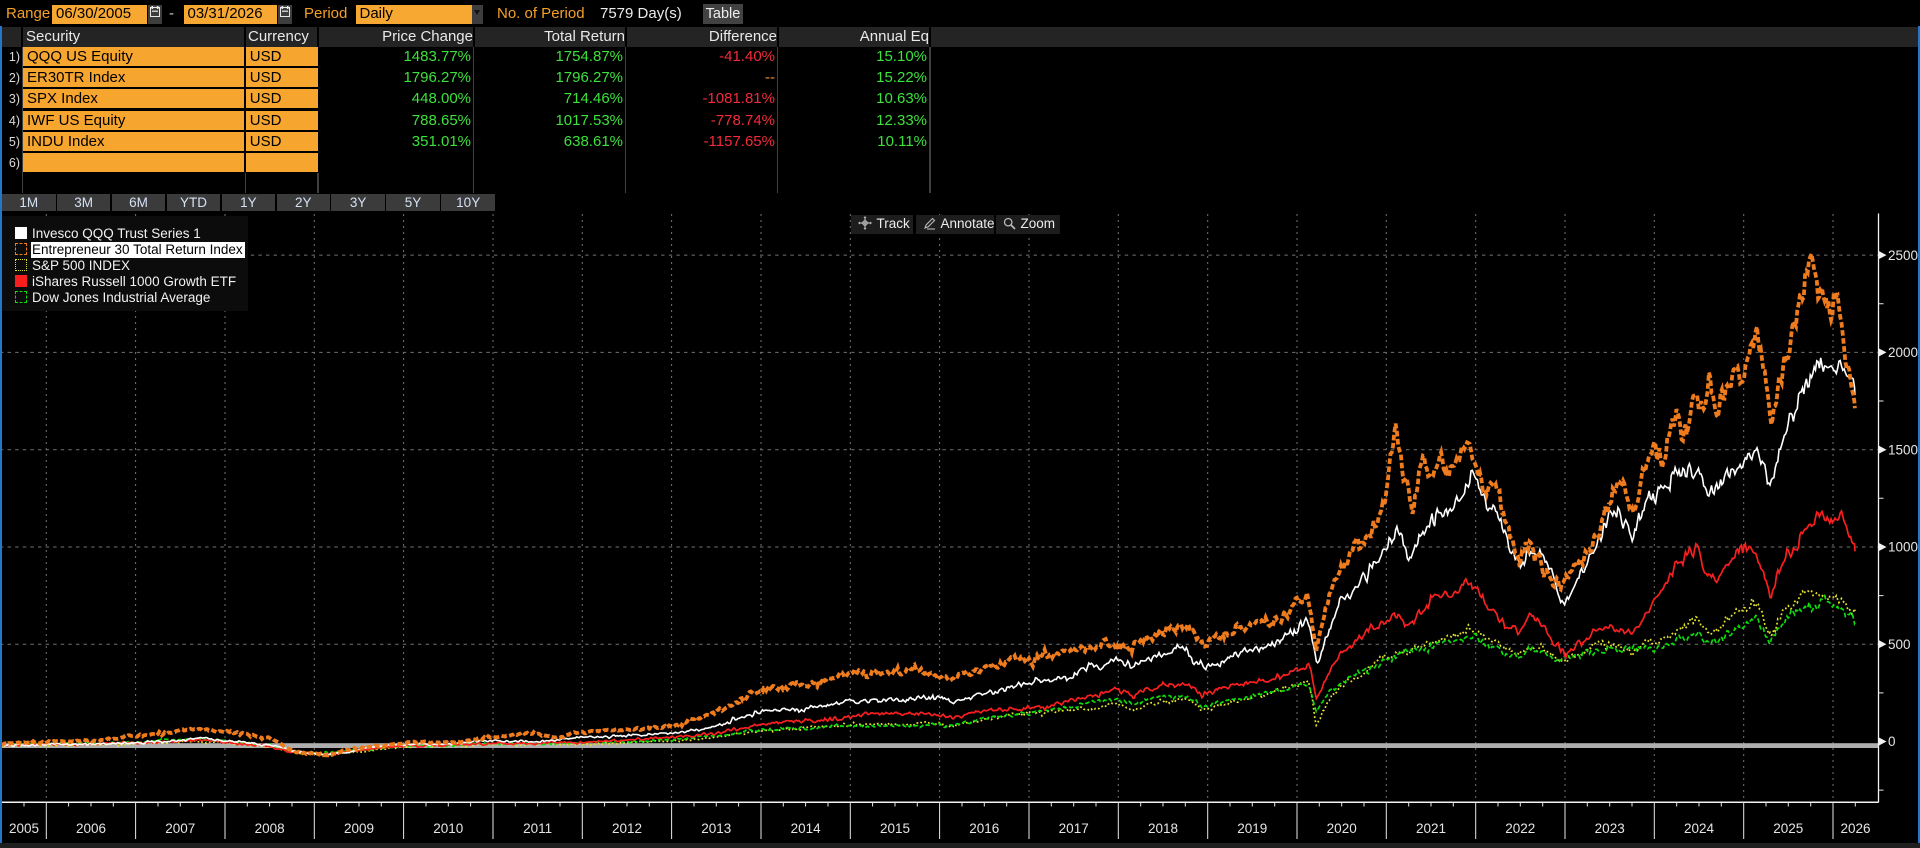  What do you see at coordinates (359, 828) in the screenshot?
I see `svg-text: 2009` at bounding box center [359, 828].